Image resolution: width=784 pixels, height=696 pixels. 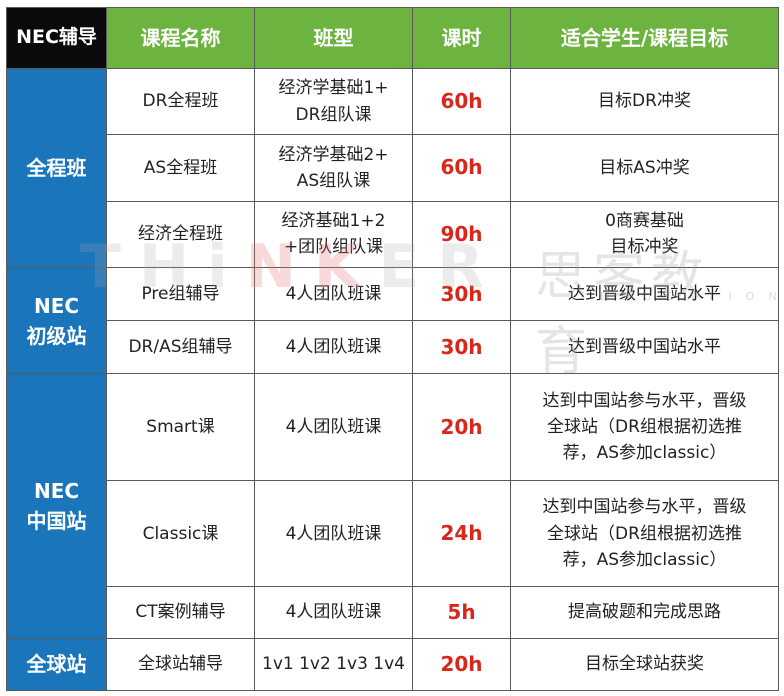 What do you see at coordinates (180, 294) in the screenshot?
I see `course-name: Pre组辅导` at bounding box center [180, 294].